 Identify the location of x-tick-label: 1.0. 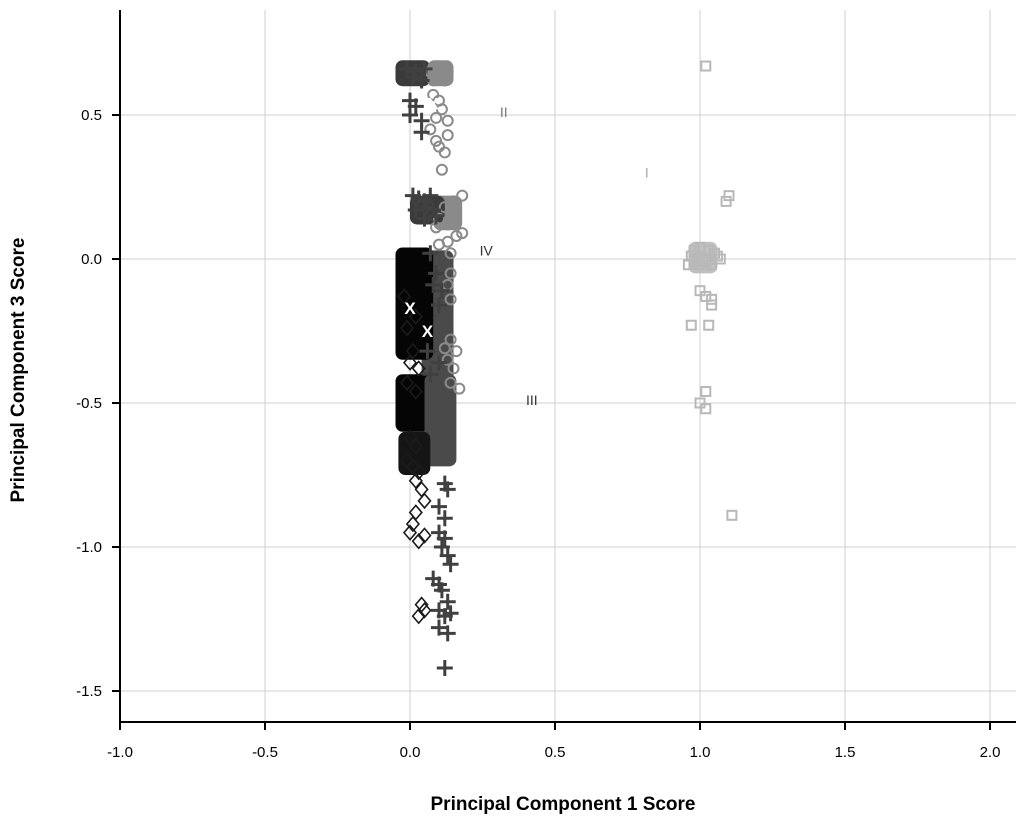
(700, 752).